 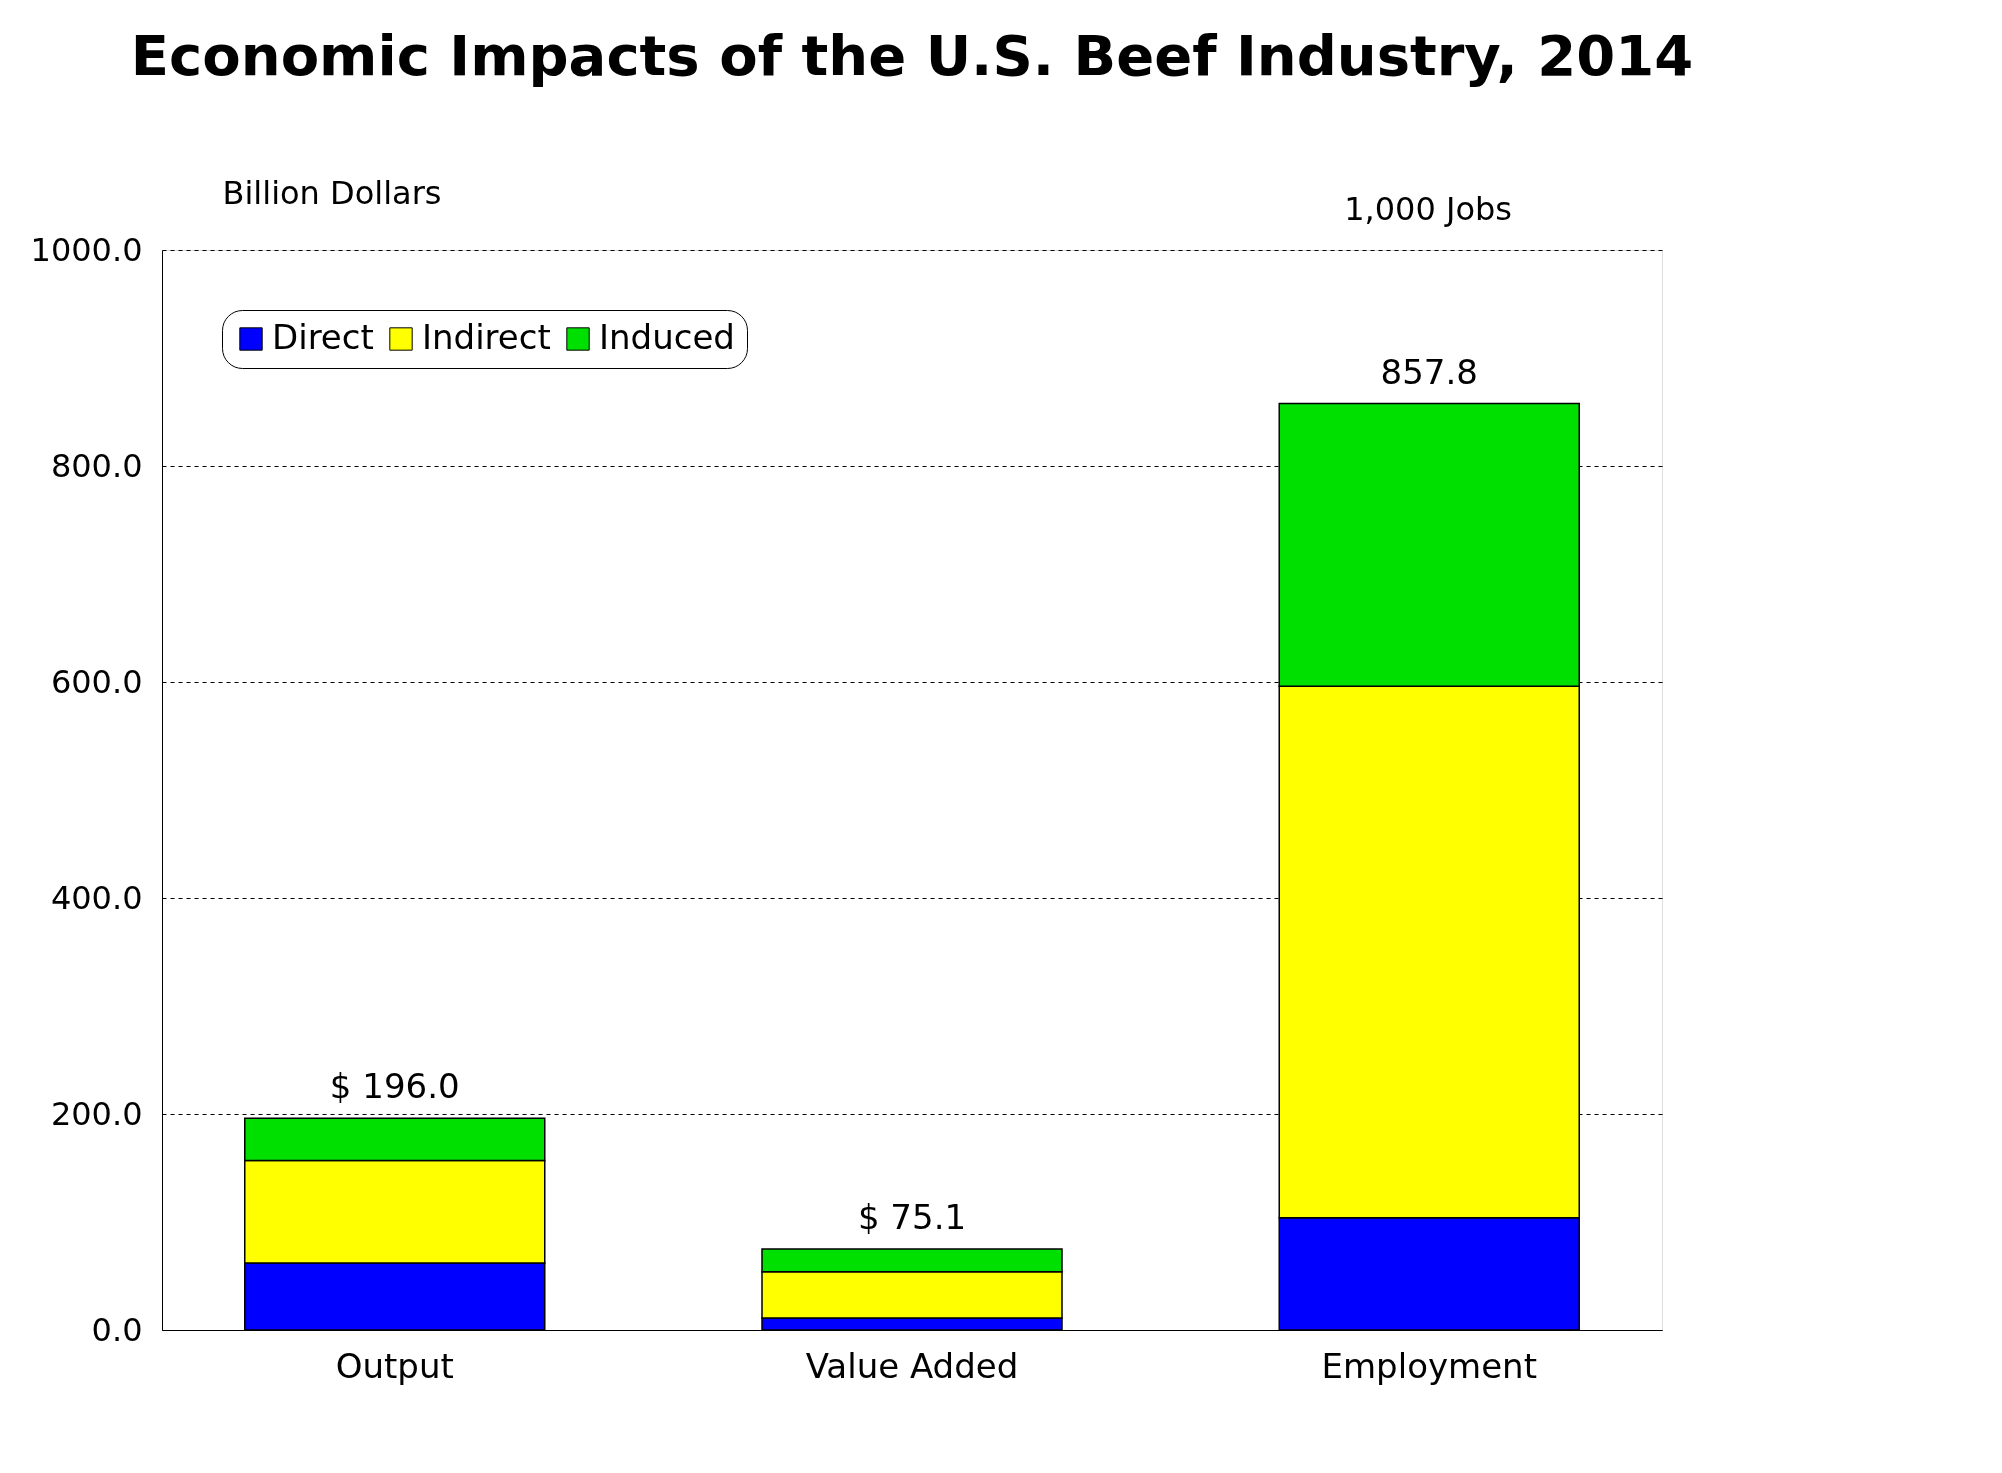 What do you see at coordinates (912, 55) in the screenshot?
I see `chart-title: Economic Impacts of the U.S. Beef Industry, 2014` at bounding box center [912, 55].